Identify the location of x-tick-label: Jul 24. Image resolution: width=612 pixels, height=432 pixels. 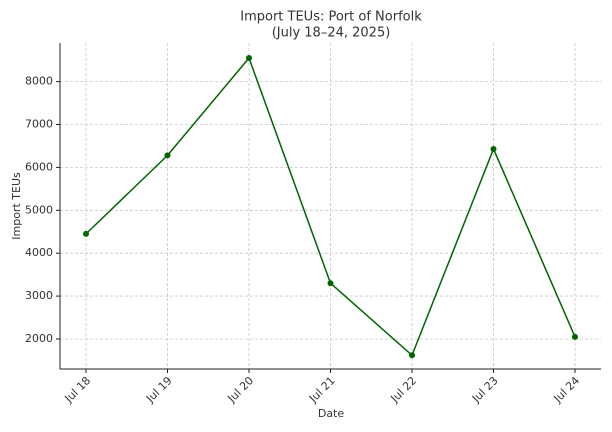
(567, 390).